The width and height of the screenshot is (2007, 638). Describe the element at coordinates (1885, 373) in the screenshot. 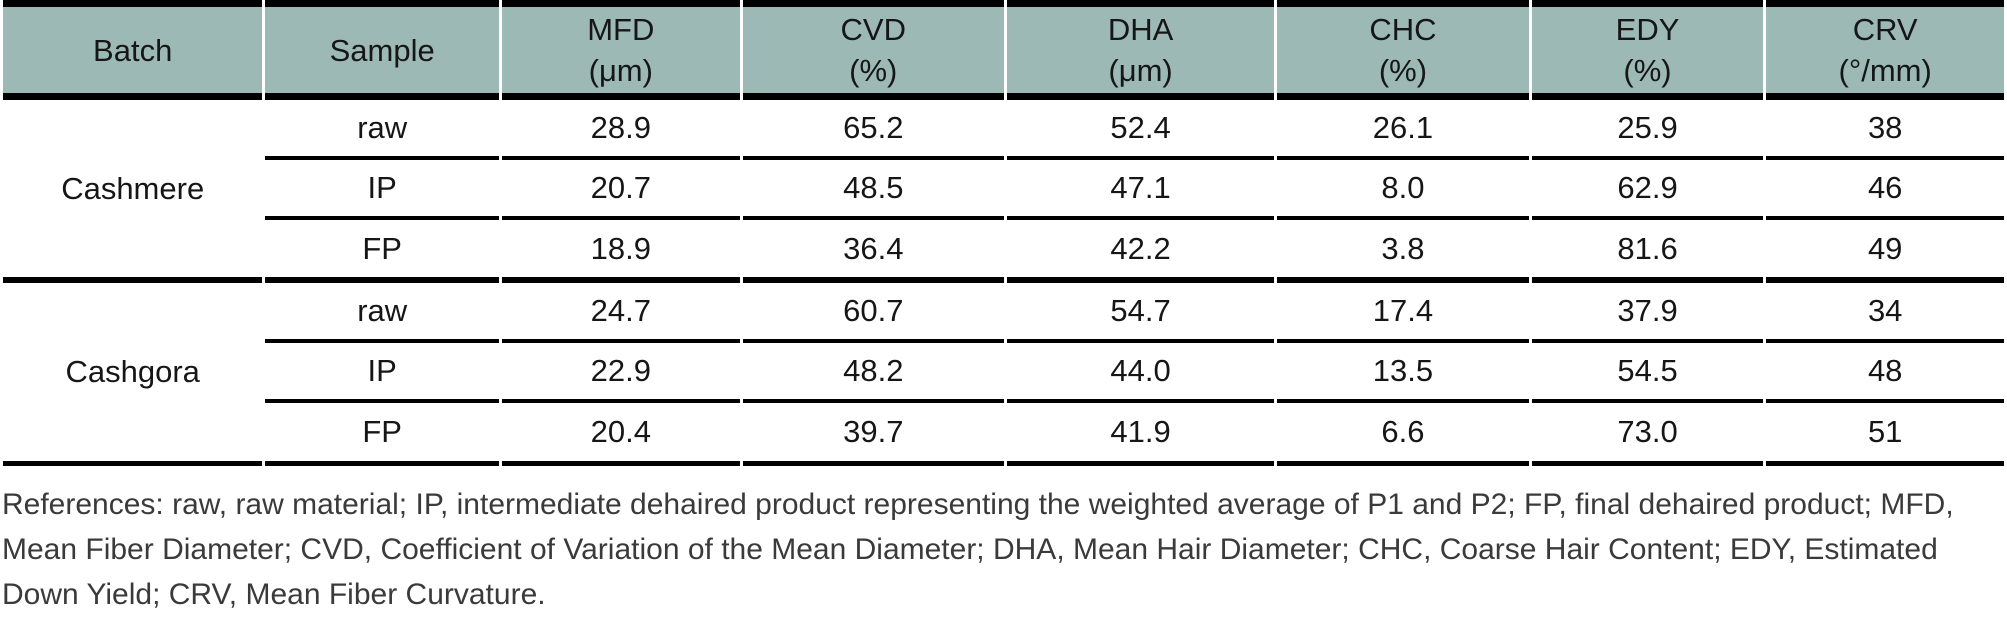

I see `value-cell-crv: 48` at that location.